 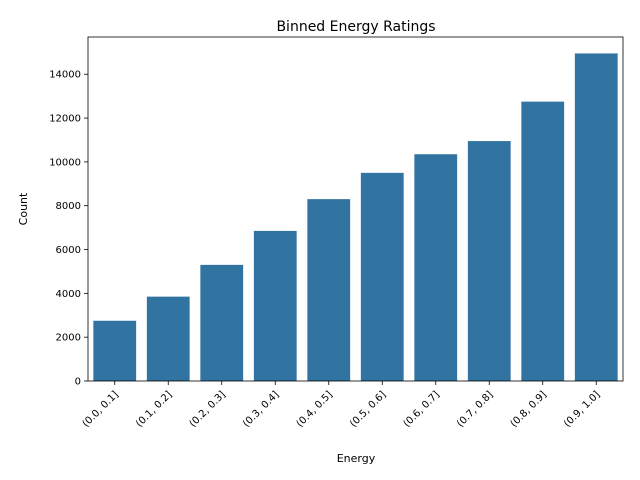 What do you see at coordinates (78, 382) in the screenshot?
I see `y-tick-label: 0` at bounding box center [78, 382].